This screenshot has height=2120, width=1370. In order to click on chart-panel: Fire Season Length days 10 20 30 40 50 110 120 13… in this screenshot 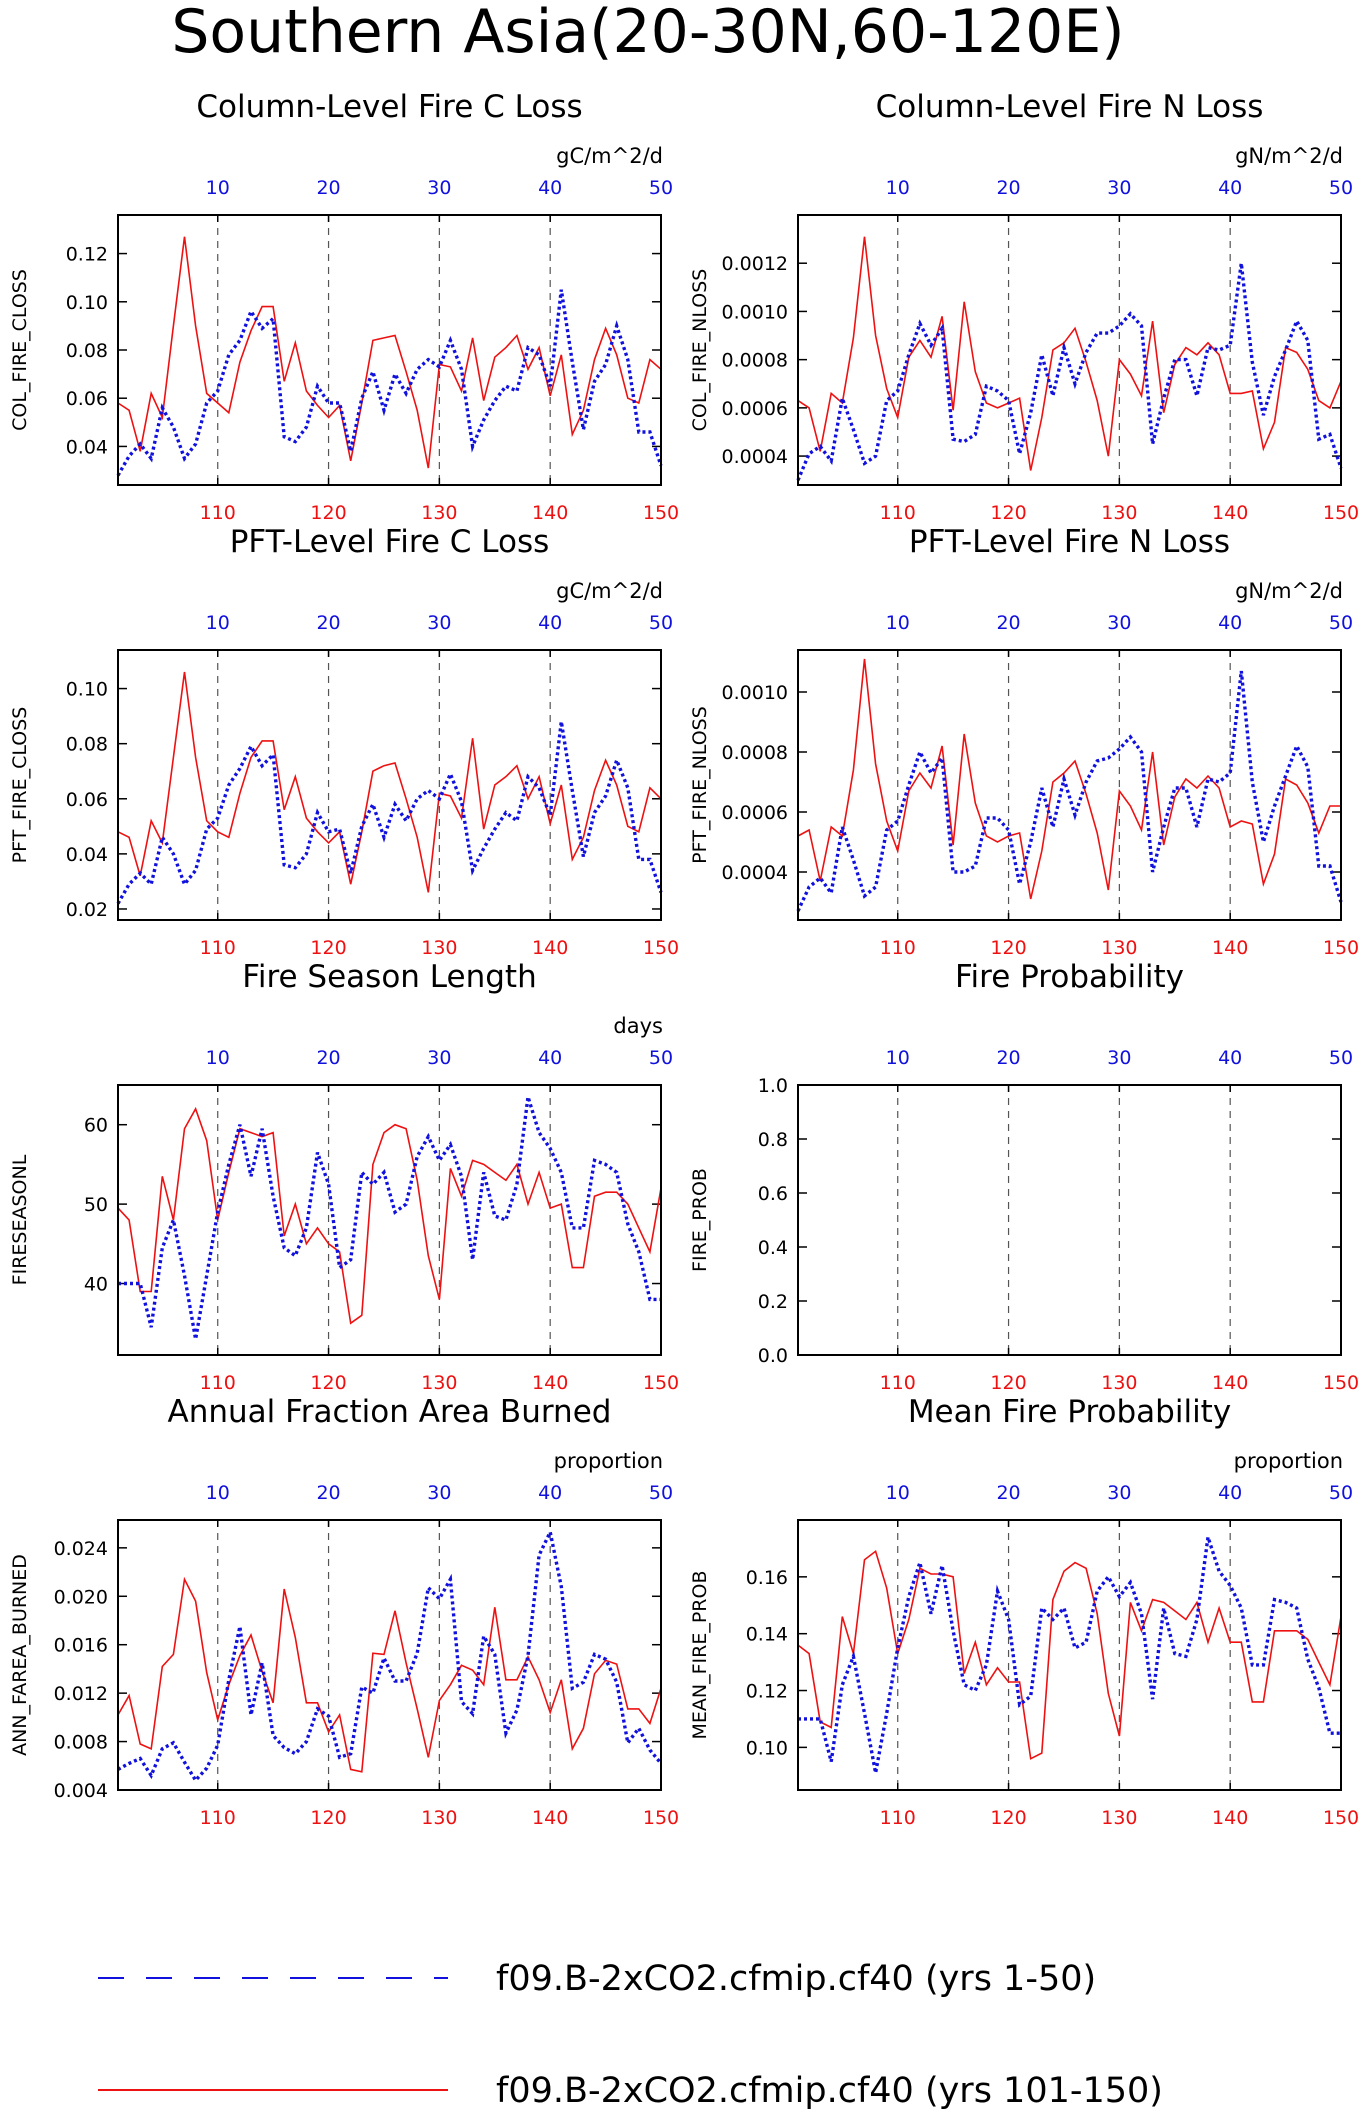, I will do `click(344, 1176)`.